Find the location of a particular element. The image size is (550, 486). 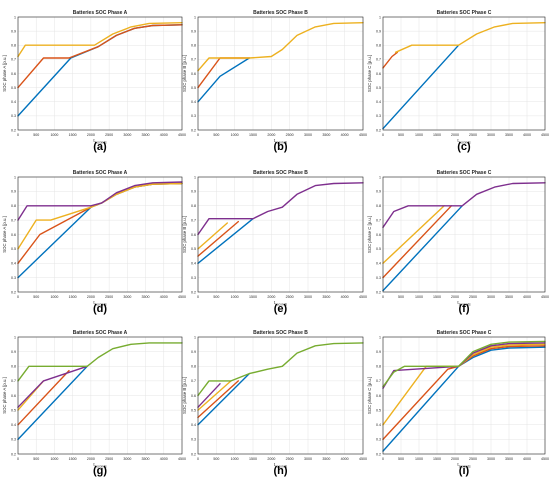

panel-label: (h) is located at coordinates (280, 471).